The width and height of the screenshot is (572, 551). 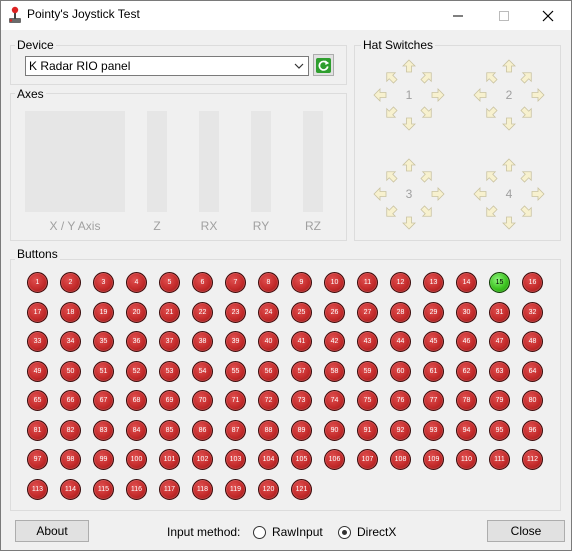 What do you see at coordinates (532, 430) in the screenshot?
I see `joystick-button-96: 96` at bounding box center [532, 430].